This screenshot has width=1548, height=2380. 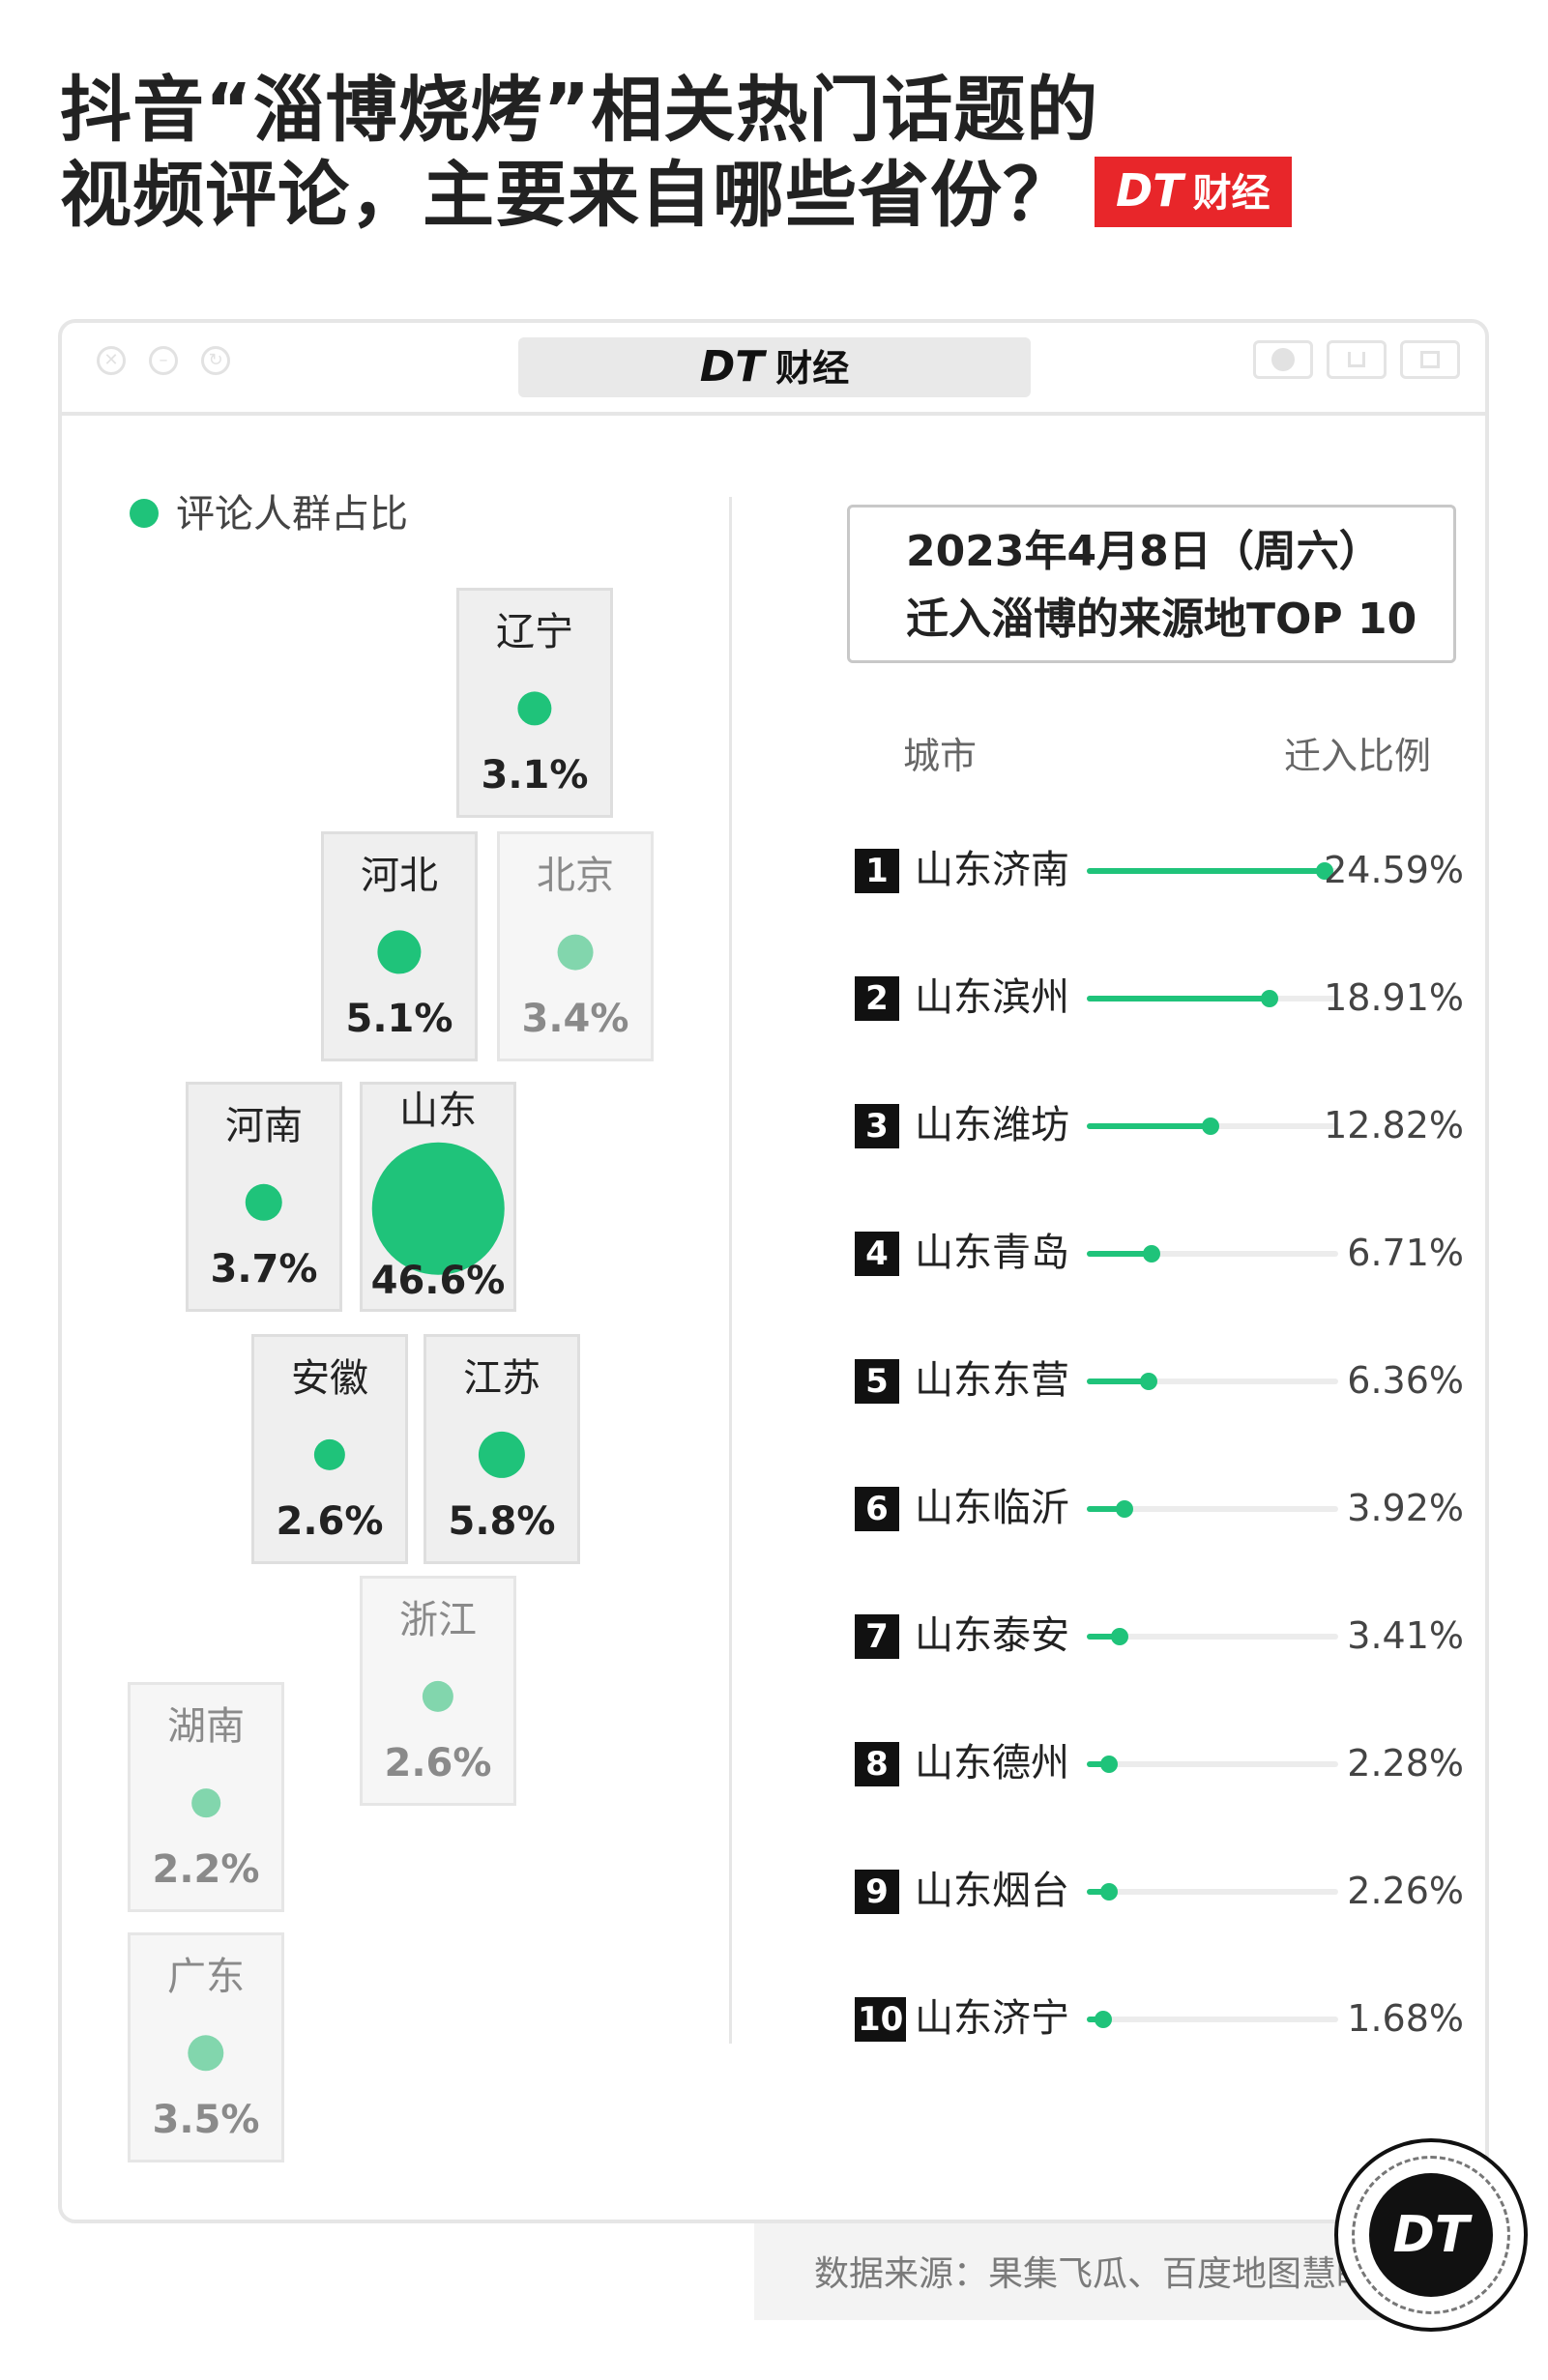 I want to click on brand-badge: DT 财经, so click(x=1193, y=192).